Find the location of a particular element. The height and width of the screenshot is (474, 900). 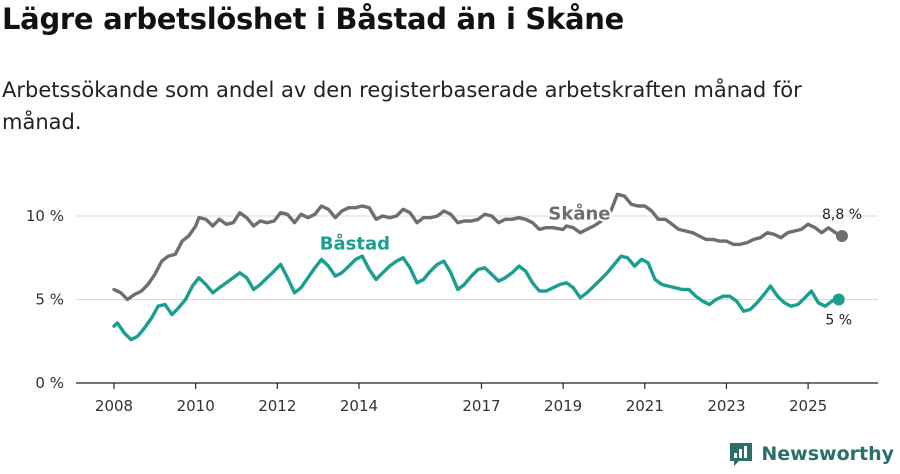

x-axis: 2008 2010 2012 2014 2017 2019 2021 2023 2025 is located at coordinates (461, 399).